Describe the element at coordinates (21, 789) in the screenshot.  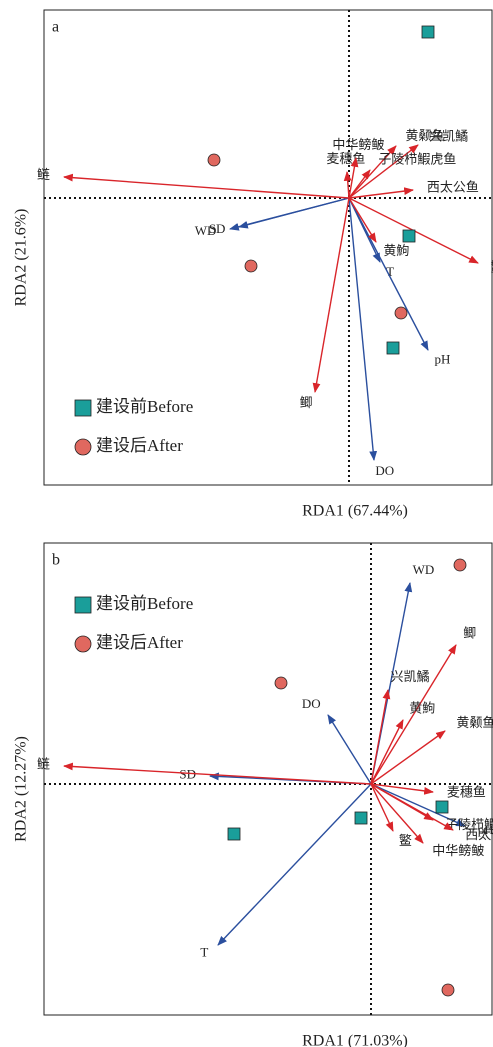
I see `y-axis-label: RDA2 (12.27%)` at that location.